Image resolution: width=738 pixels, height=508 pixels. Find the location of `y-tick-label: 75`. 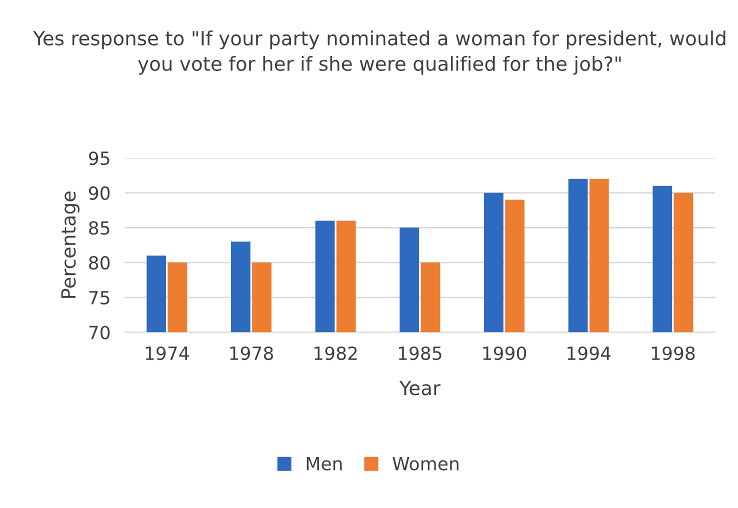

y-tick-label: 75 is located at coordinates (99, 297).